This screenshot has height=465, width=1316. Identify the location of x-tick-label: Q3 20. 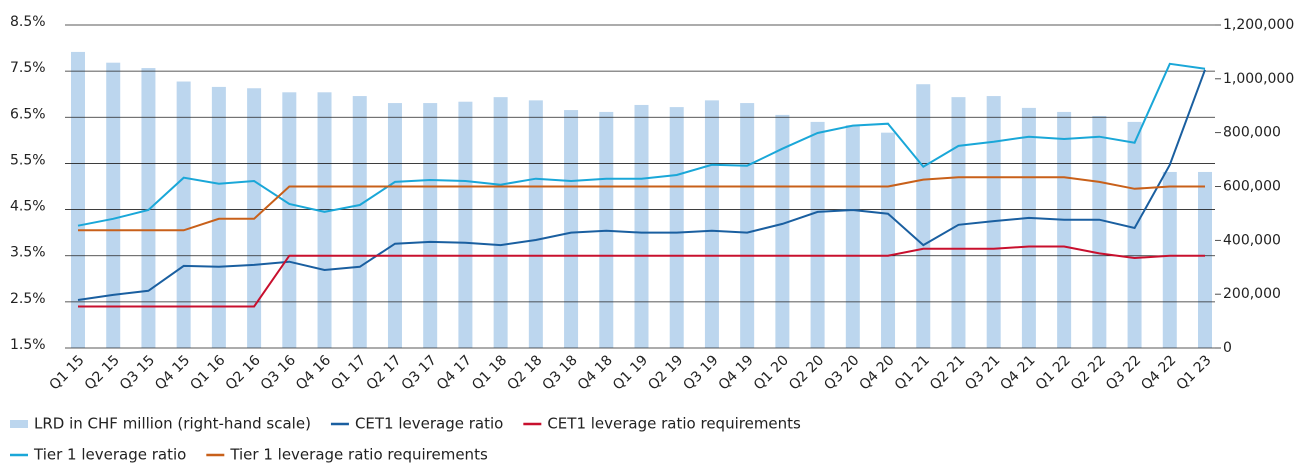
(841, 372).